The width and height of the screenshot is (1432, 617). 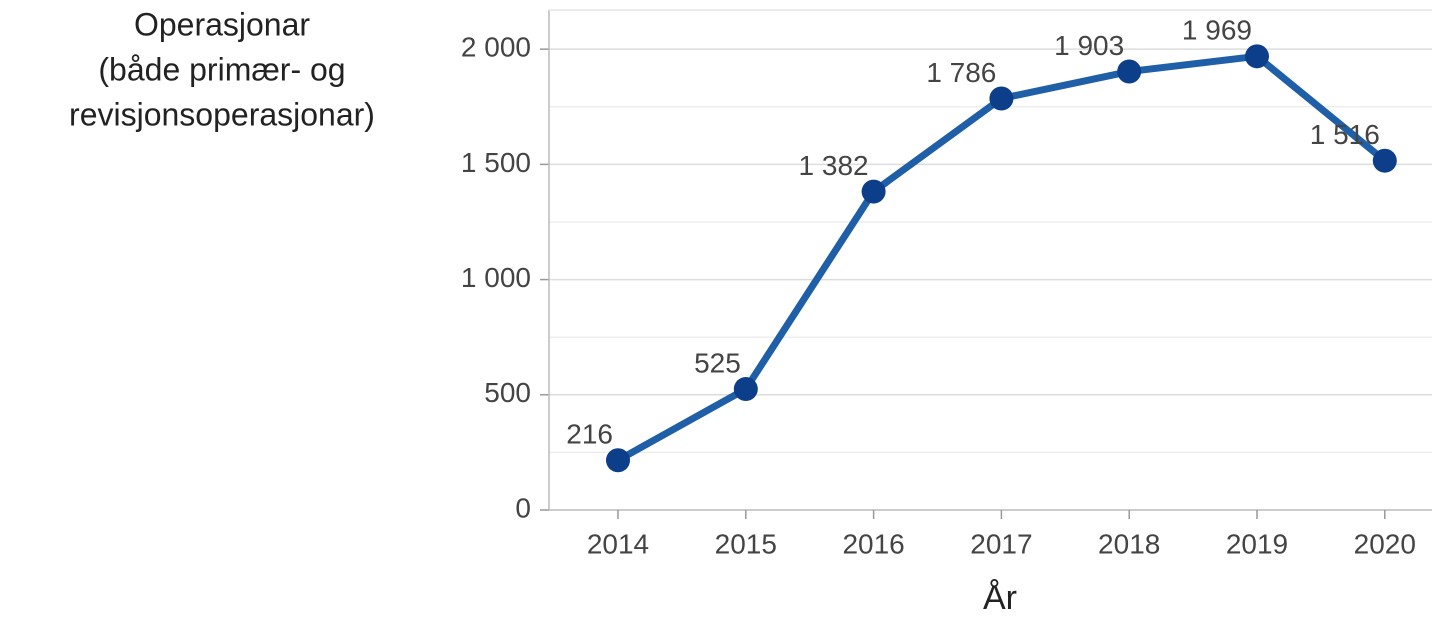 What do you see at coordinates (717, 362) in the screenshot?
I see `data-label: 525` at bounding box center [717, 362].